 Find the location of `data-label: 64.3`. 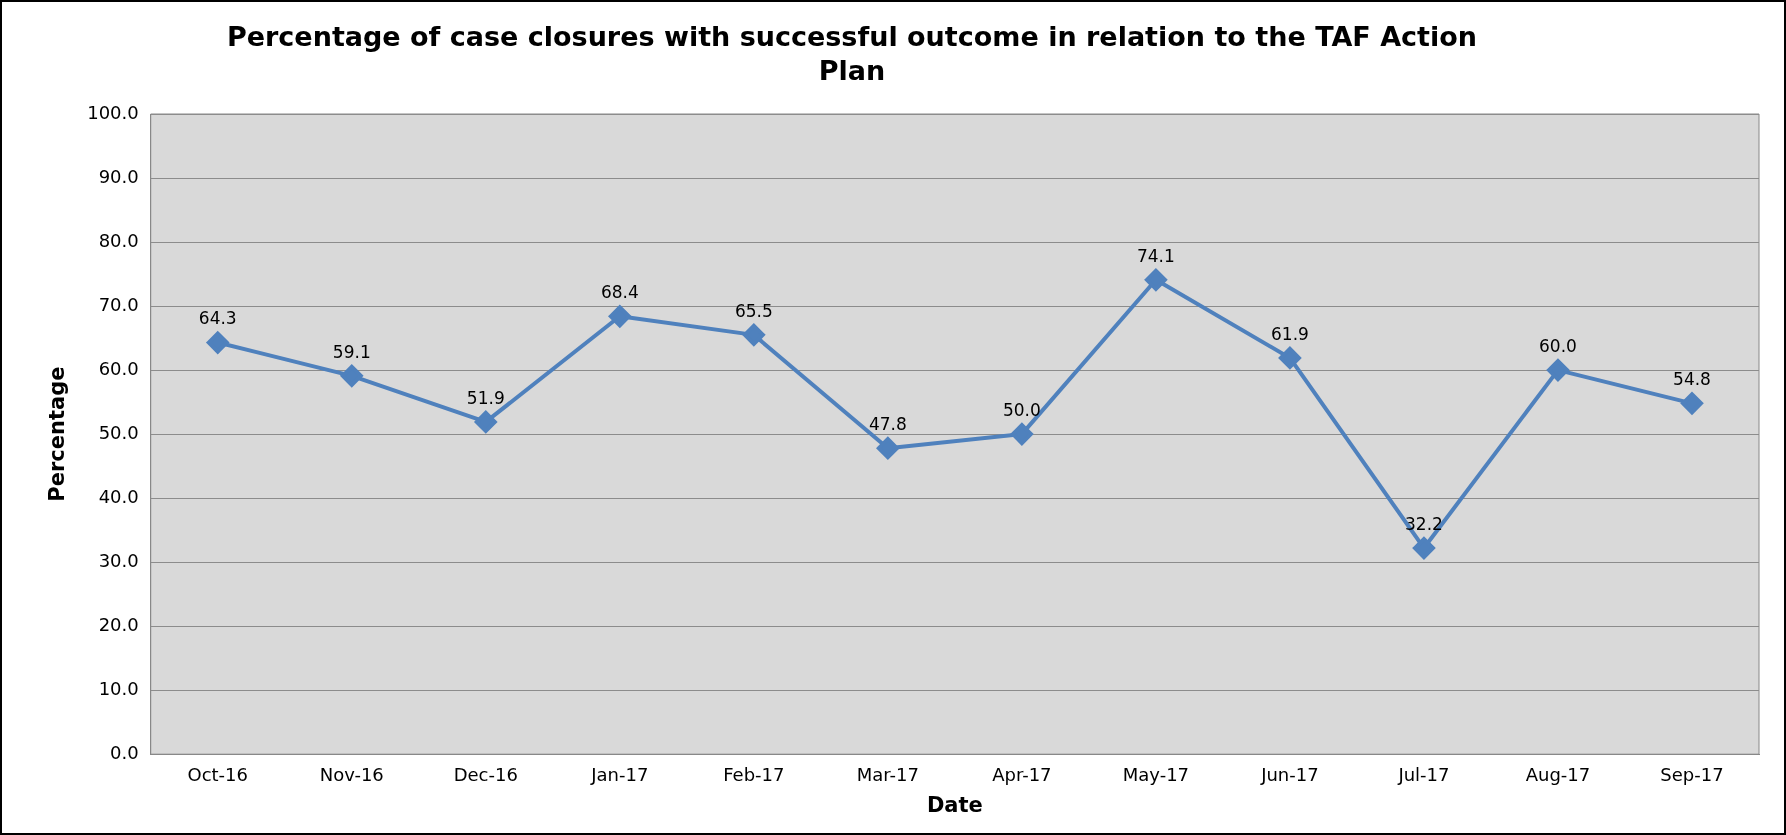

data-label: 64.3 is located at coordinates (217, 318).